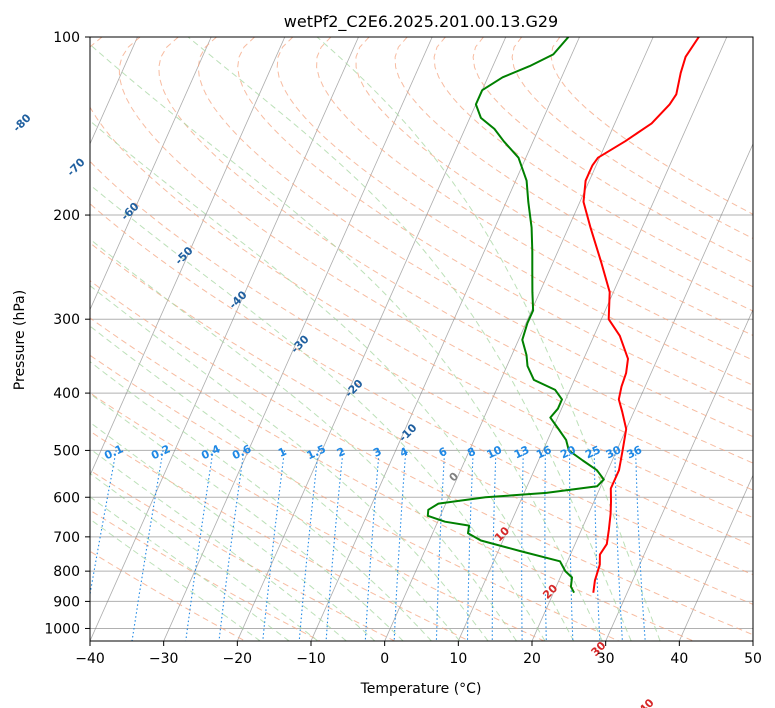 This screenshot has height=708, width=775. What do you see at coordinates (753, 659) in the screenshot?
I see `x-tick-label: 50` at bounding box center [753, 659].